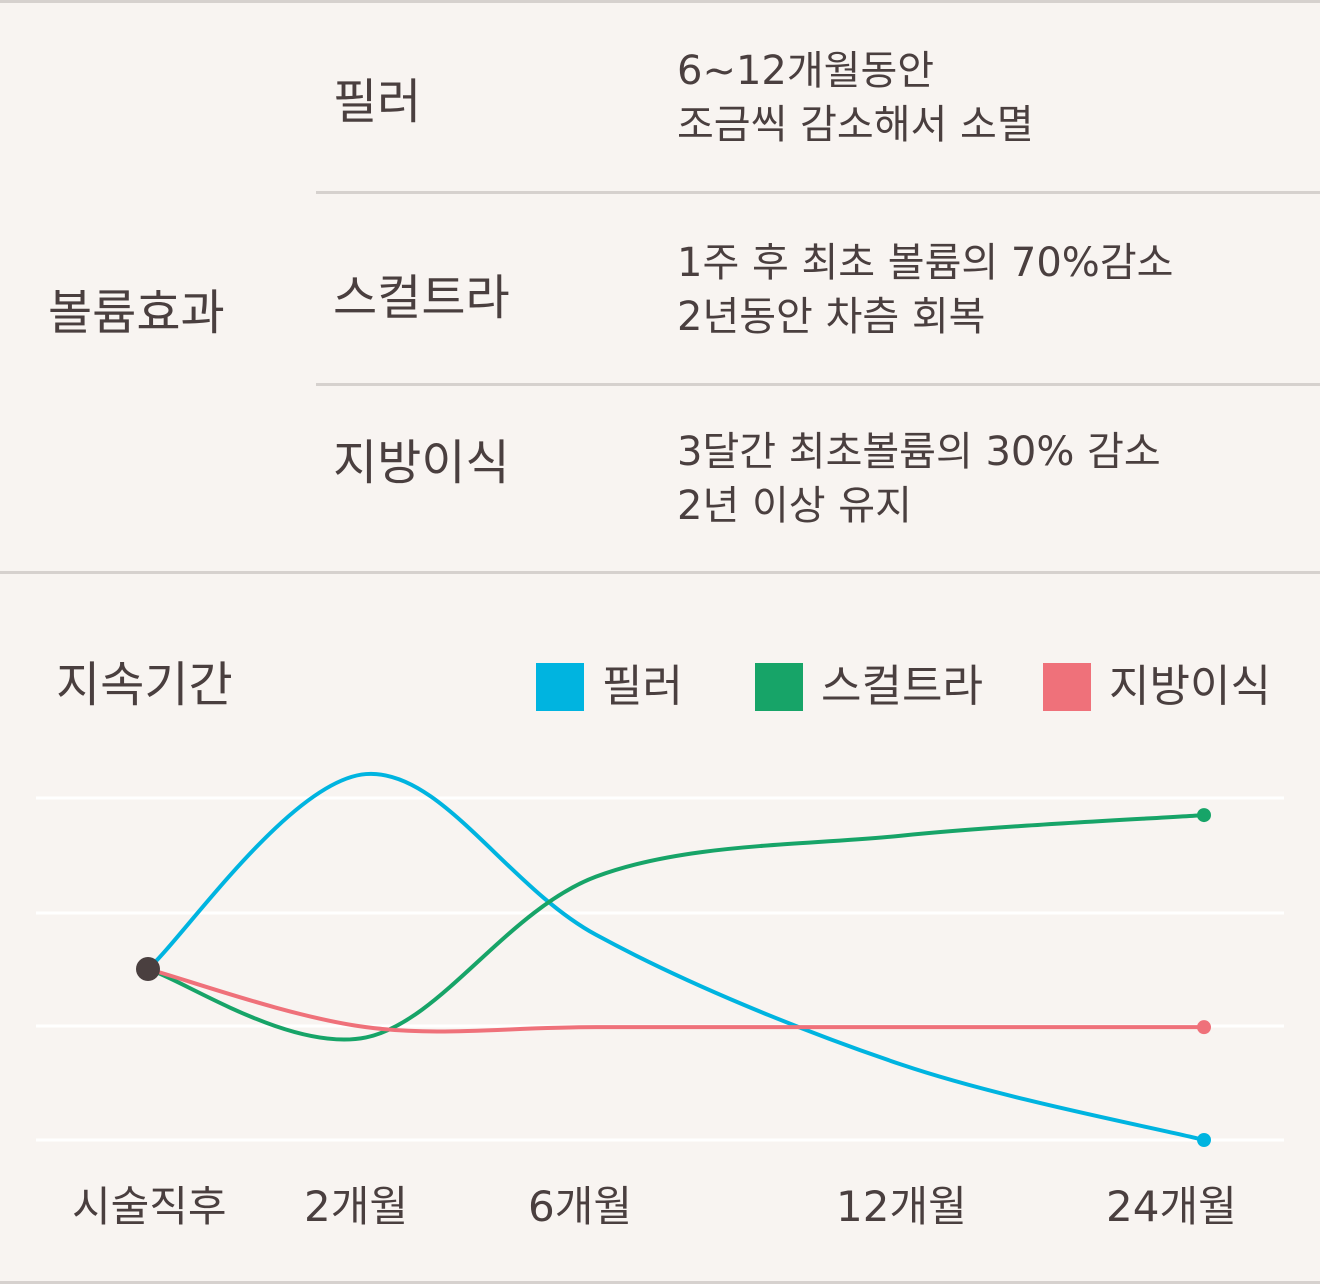 Image resolution: width=1320 pixels, height=1284 pixels. I want to click on row-desc-line: 조금씩 감소해서 소멸, so click(855, 125).